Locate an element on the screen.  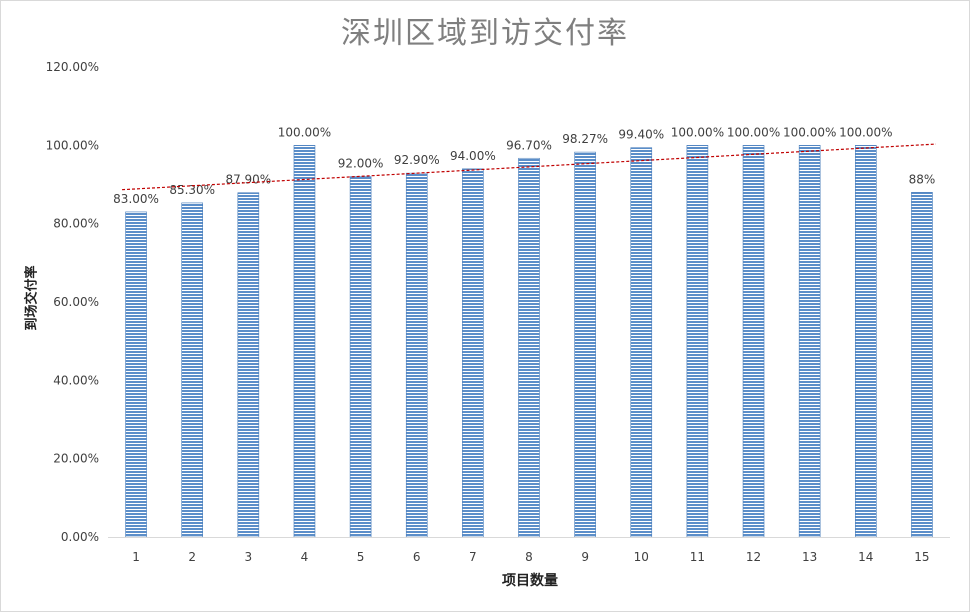
x-tick-label: 8 is located at coordinates (529, 557).